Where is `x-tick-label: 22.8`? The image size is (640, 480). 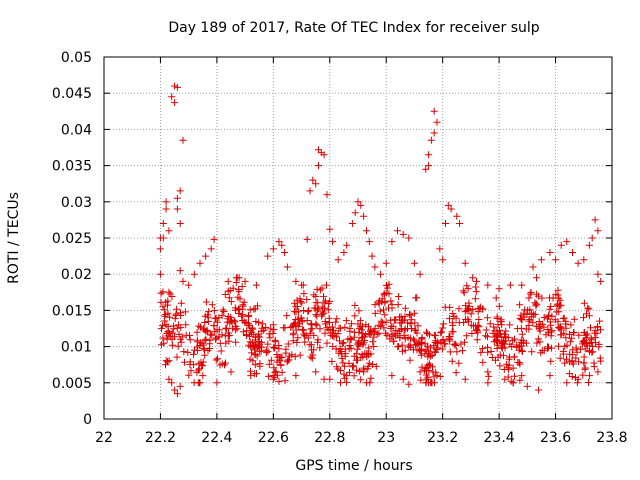
x-tick-label: 22.8 is located at coordinates (329, 438).